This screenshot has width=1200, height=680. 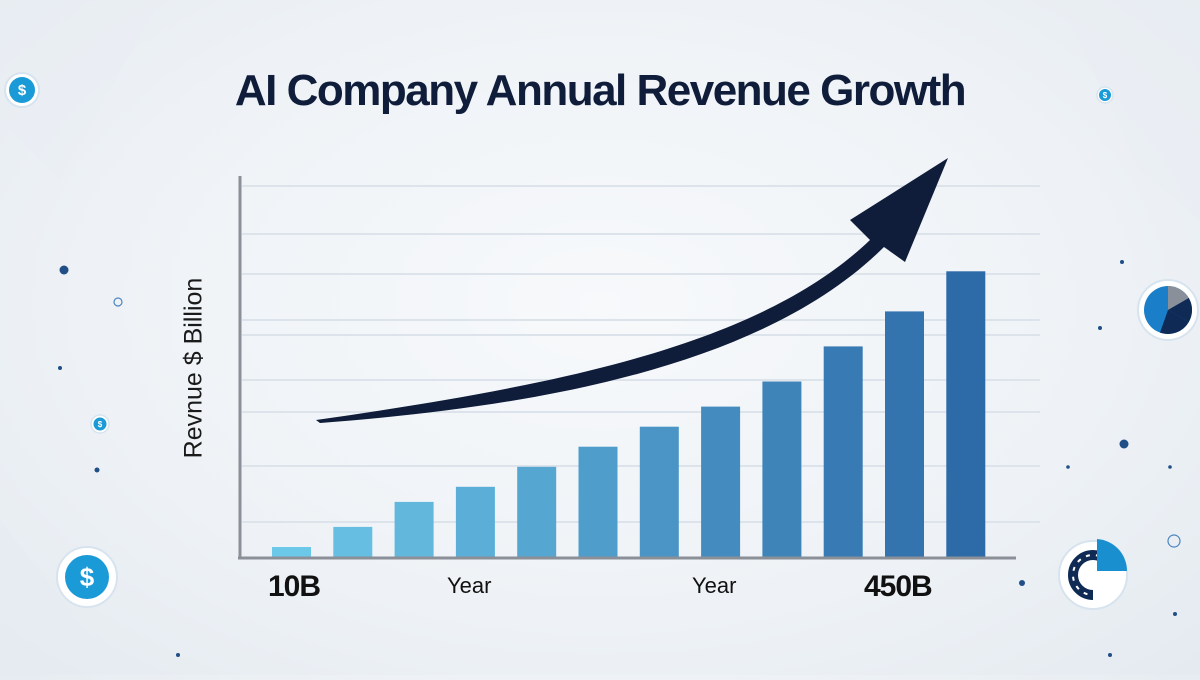 What do you see at coordinates (469, 585) in the screenshot?
I see `x-axis-label-year-1: Year` at bounding box center [469, 585].